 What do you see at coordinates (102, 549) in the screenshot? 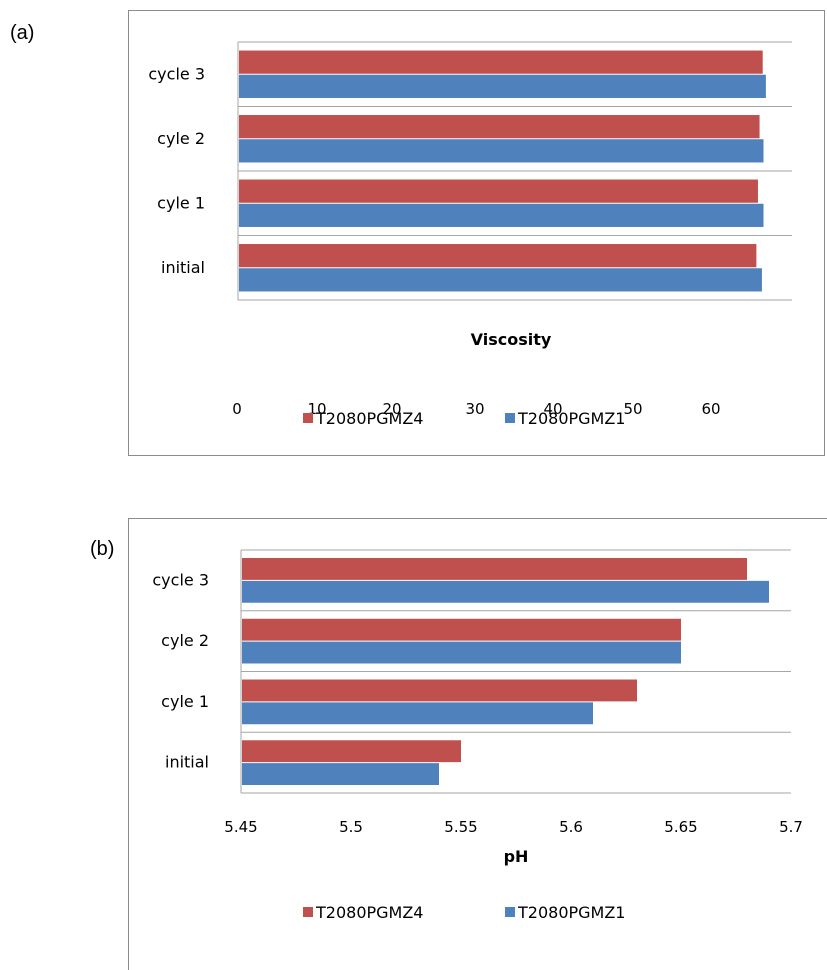
I see `panel-b-label: (b)` at bounding box center [102, 549].